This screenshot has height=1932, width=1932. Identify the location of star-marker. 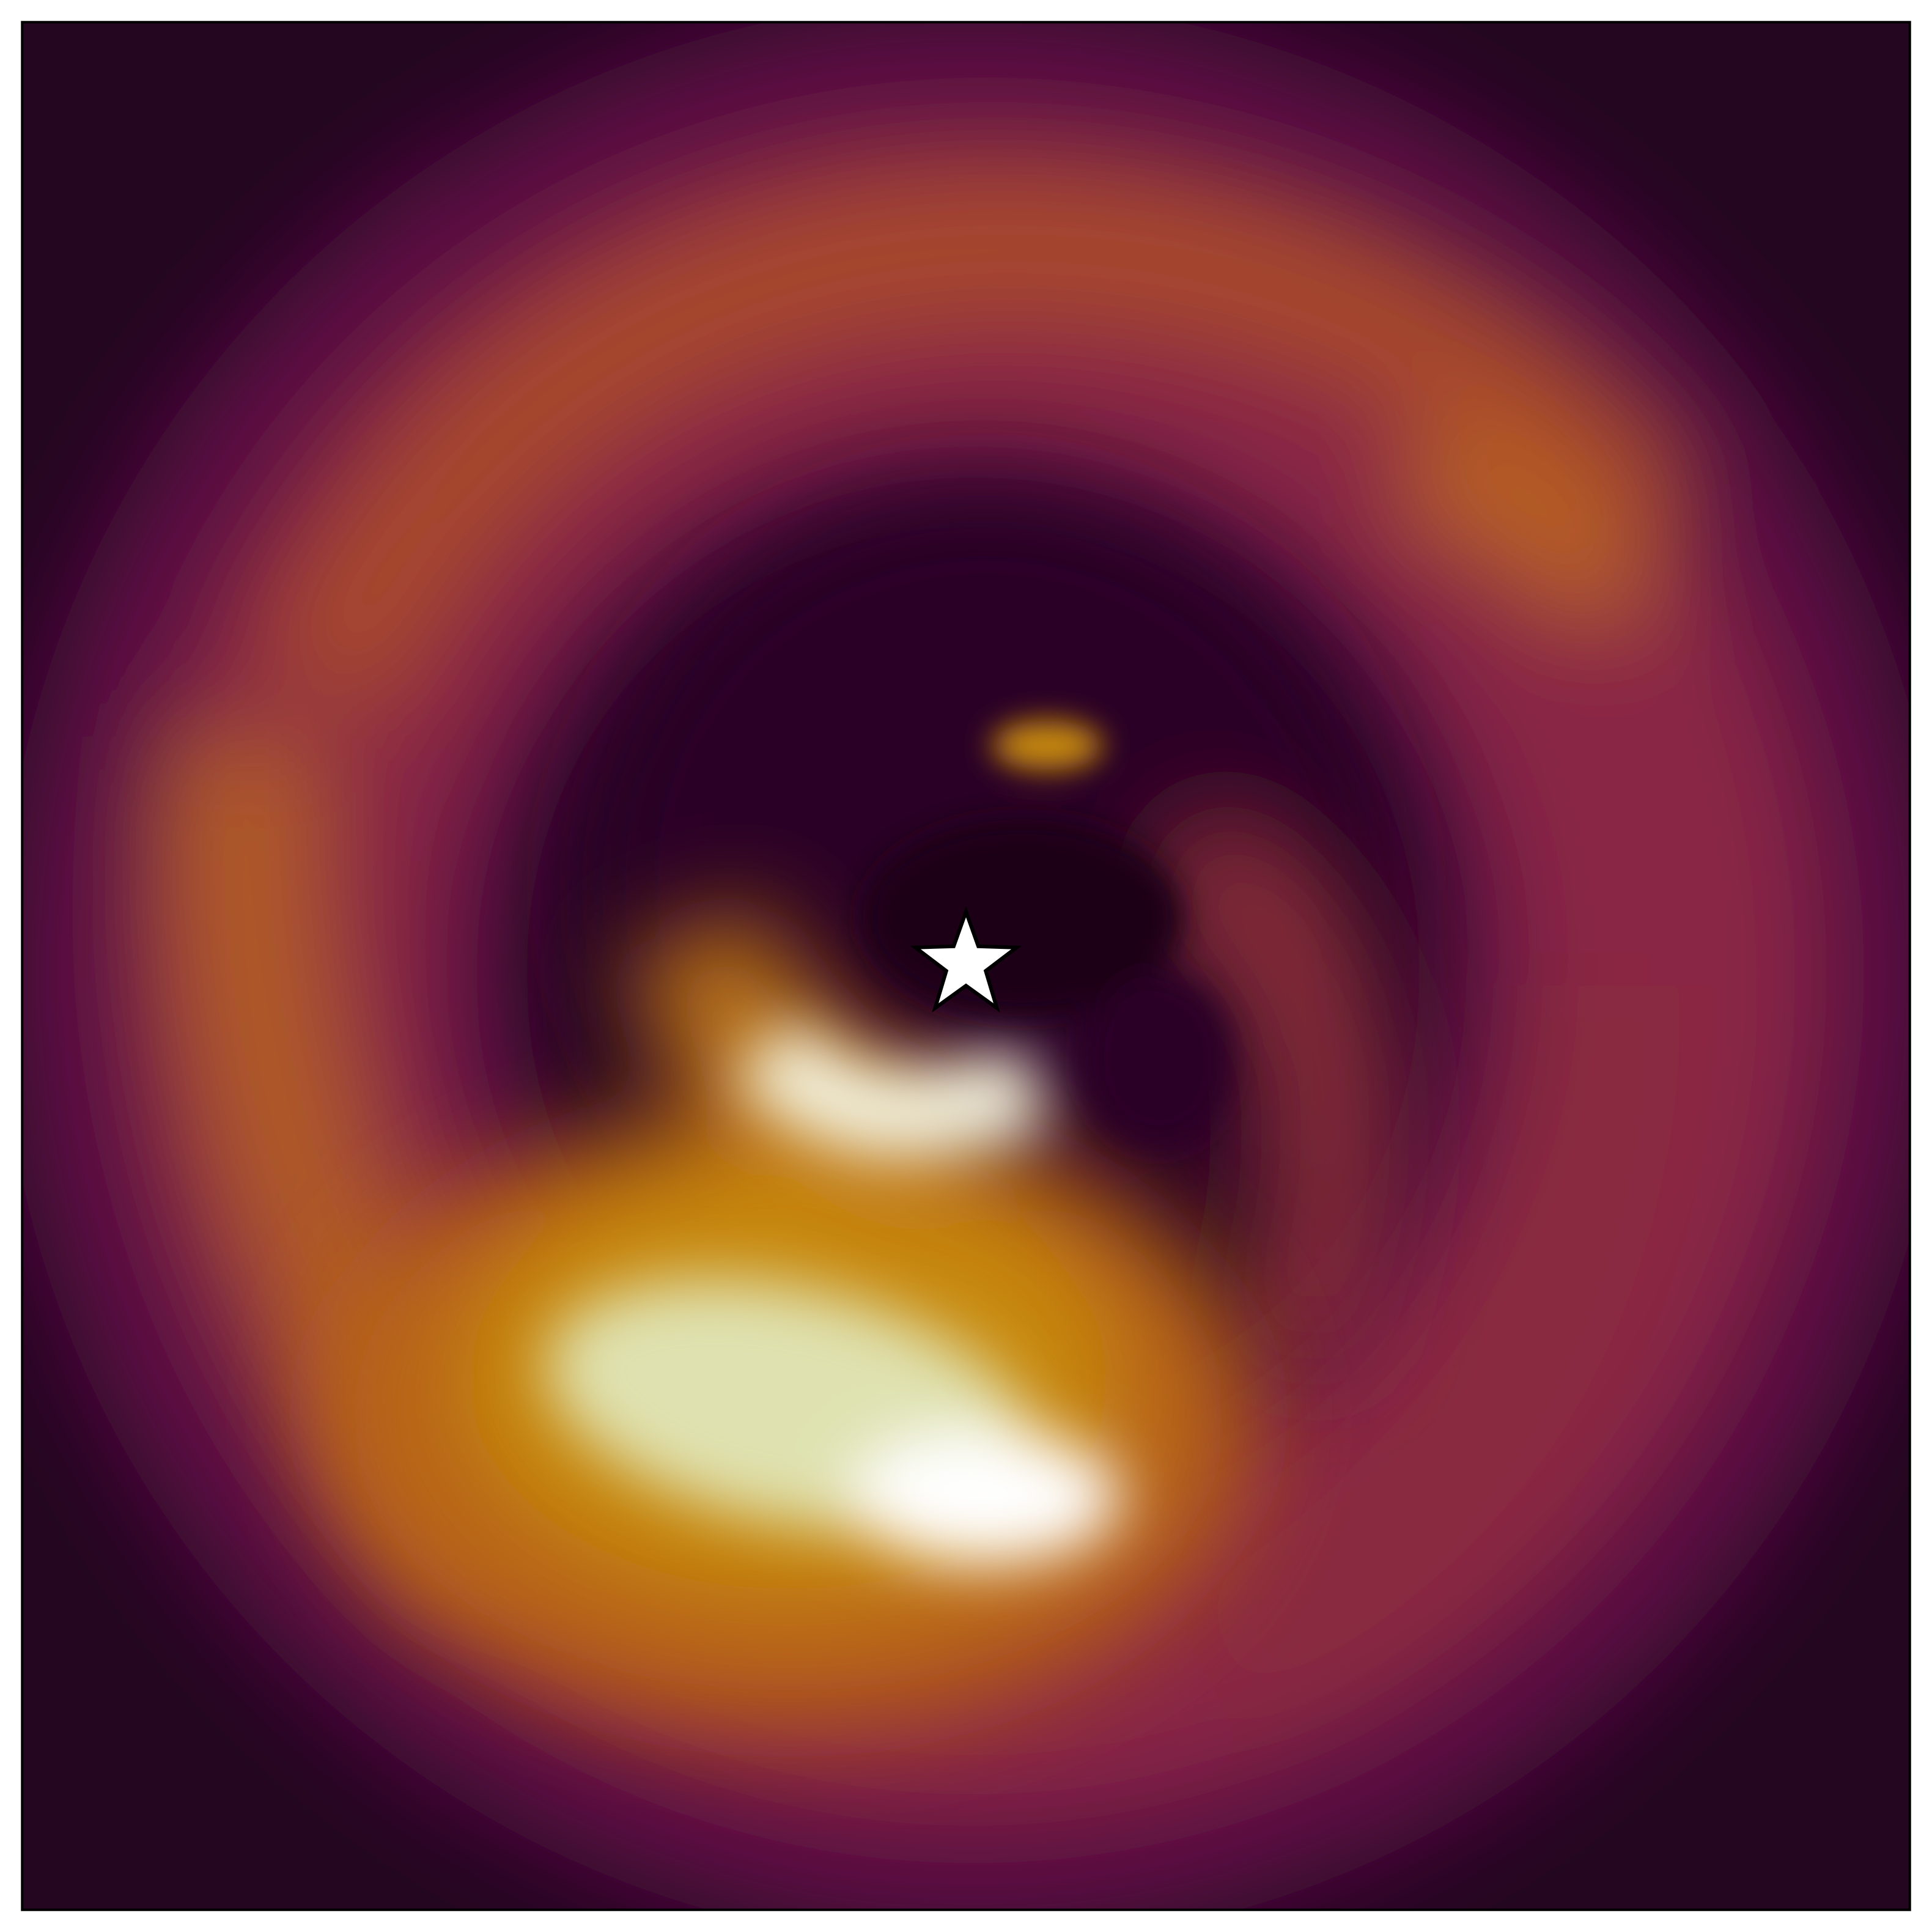
(966, 960).